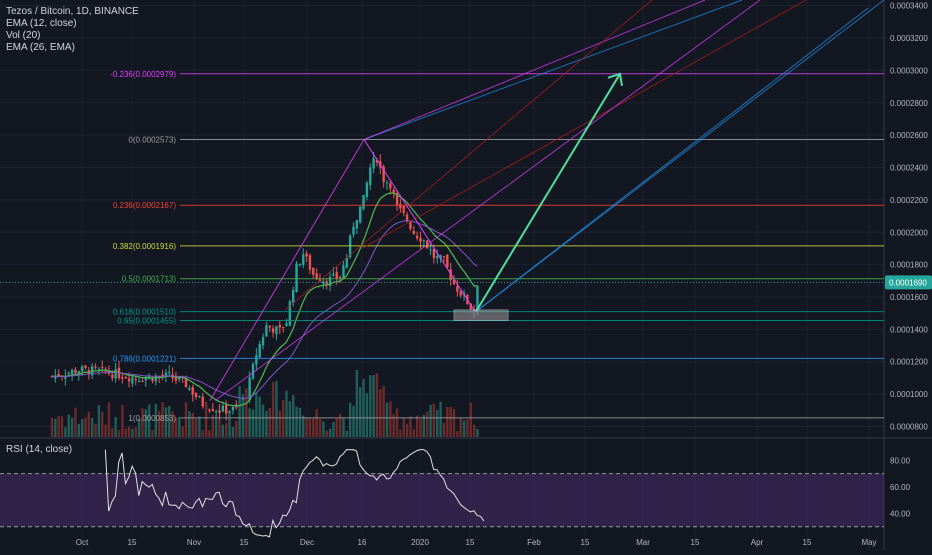 This screenshot has height=555, width=932. I want to click on rsi-legend: RSI (14, close), so click(39, 449).